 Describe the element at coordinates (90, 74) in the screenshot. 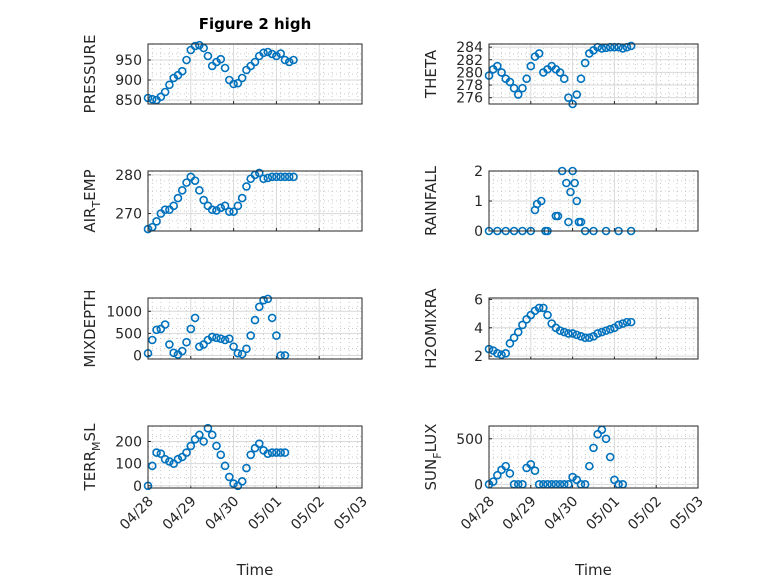

I see `panel-1-ylabel: PRESSURE` at that location.